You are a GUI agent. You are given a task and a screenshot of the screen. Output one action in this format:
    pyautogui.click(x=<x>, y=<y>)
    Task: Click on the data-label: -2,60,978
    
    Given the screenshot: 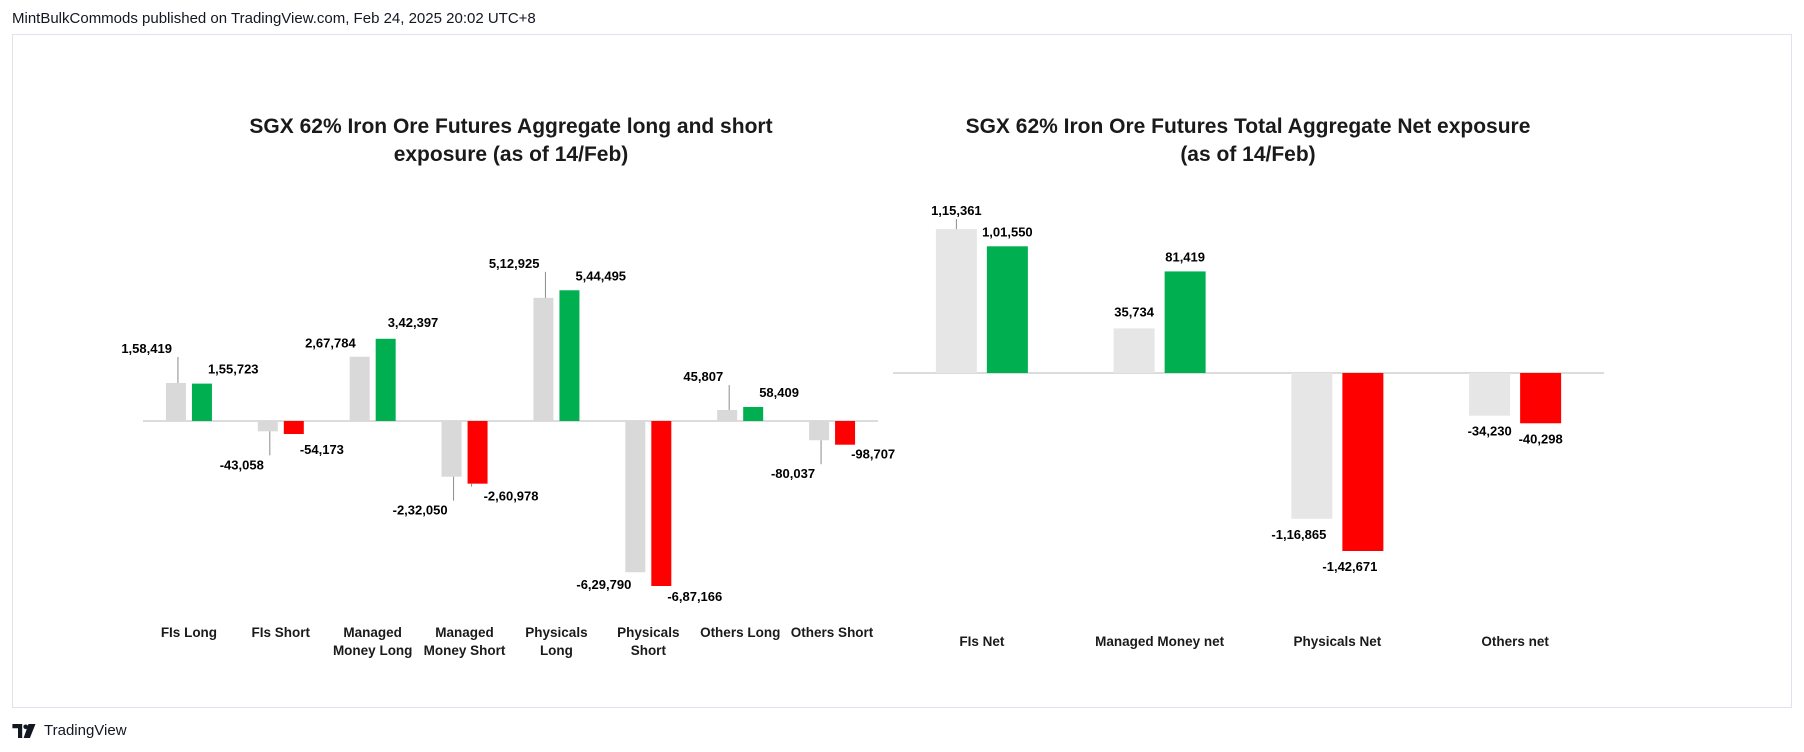 What is the action you would take?
    pyautogui.click(x=511, y=496)
    